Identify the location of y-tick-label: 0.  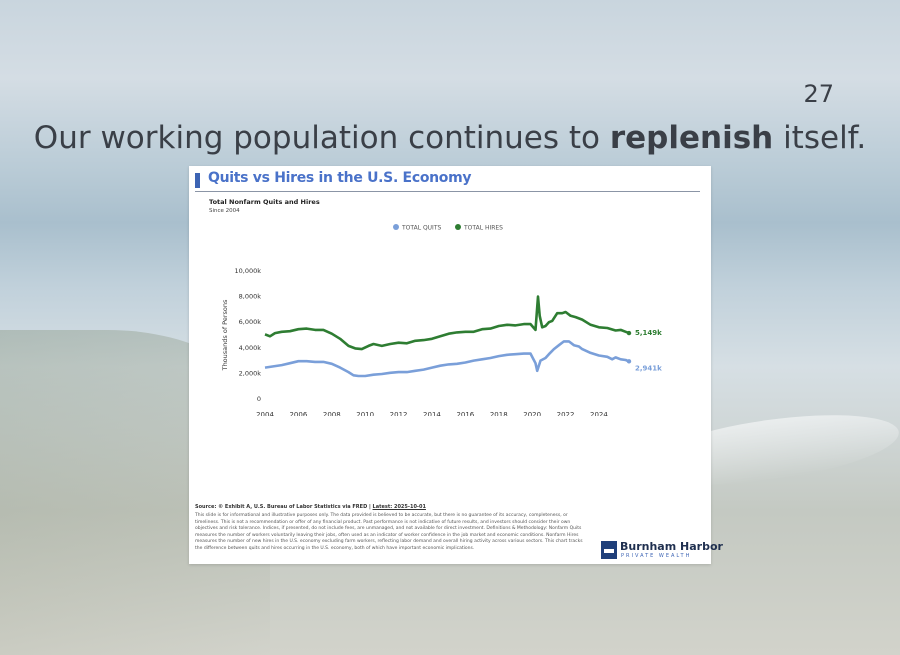
(259, 399).